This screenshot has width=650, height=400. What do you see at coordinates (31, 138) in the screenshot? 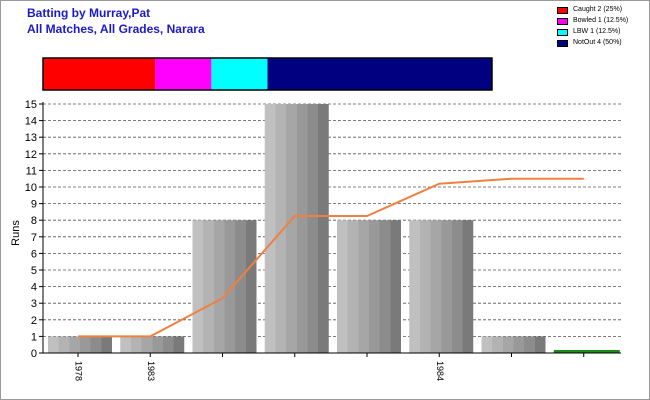
I see `y-tick-label: 13` at bounding box center [31, 138].